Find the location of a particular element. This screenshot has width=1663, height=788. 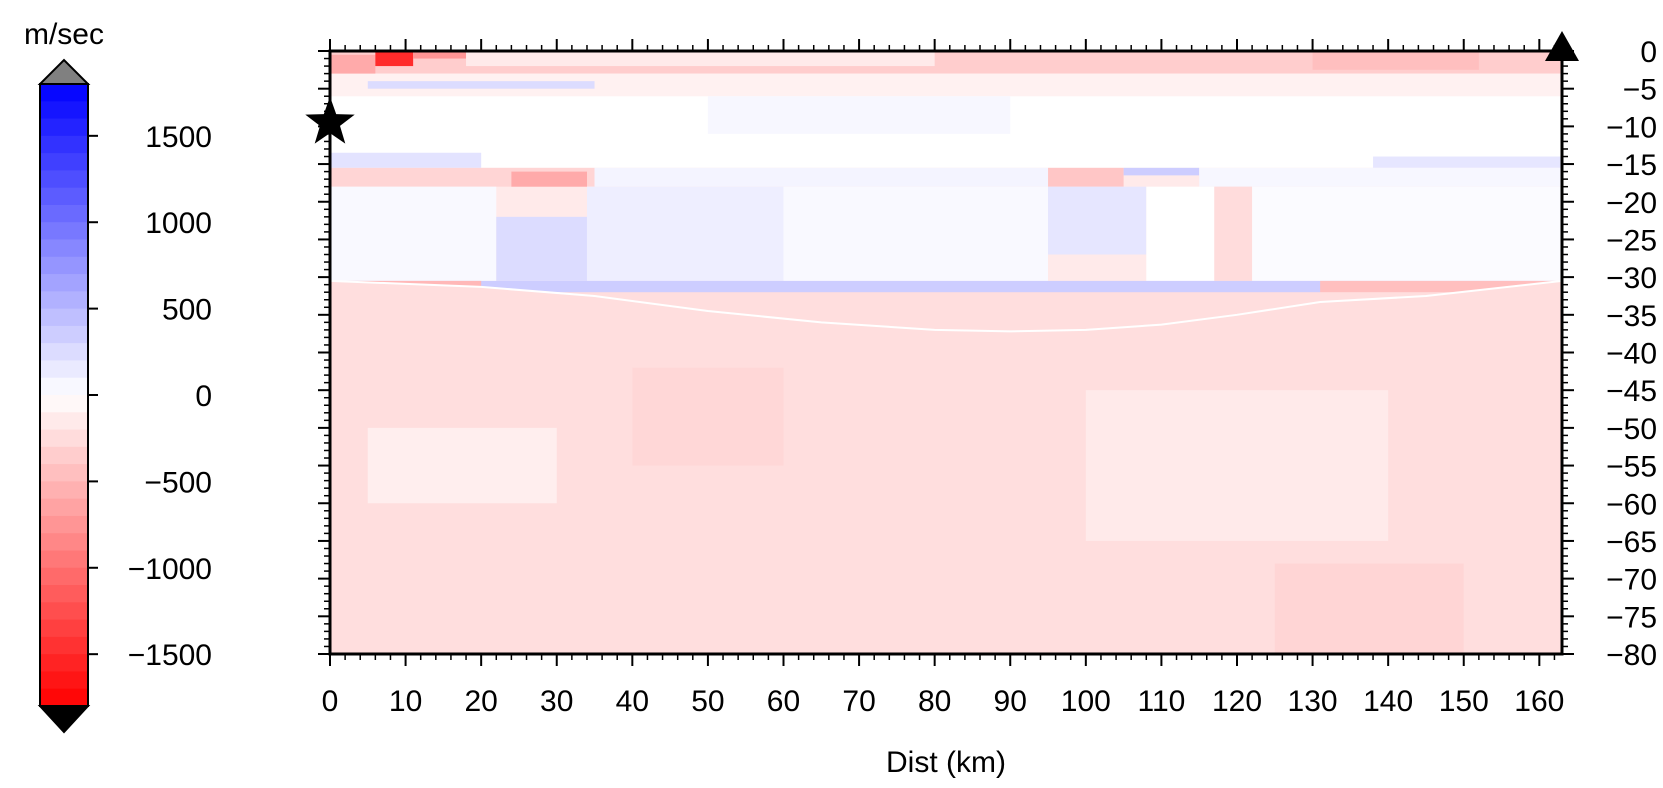

x-tick-label: 90 is located at coordinates (1010, 701).